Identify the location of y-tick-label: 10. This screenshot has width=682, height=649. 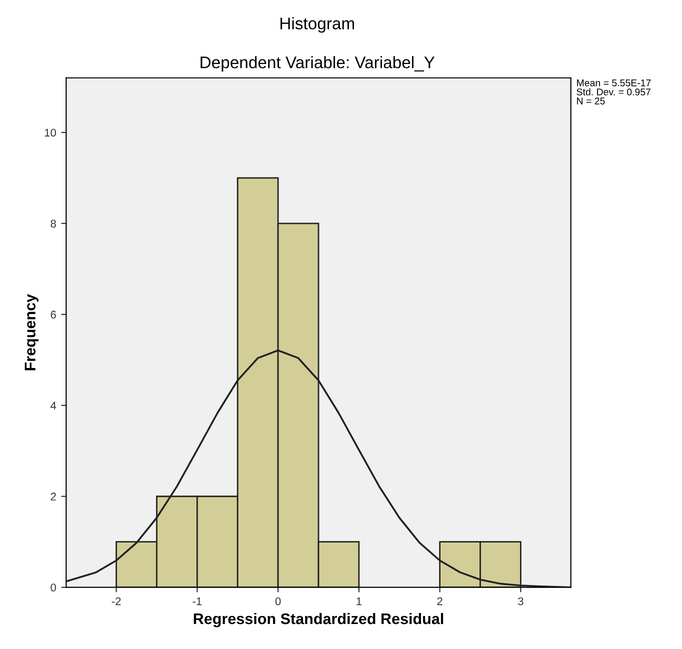
(50, 132).